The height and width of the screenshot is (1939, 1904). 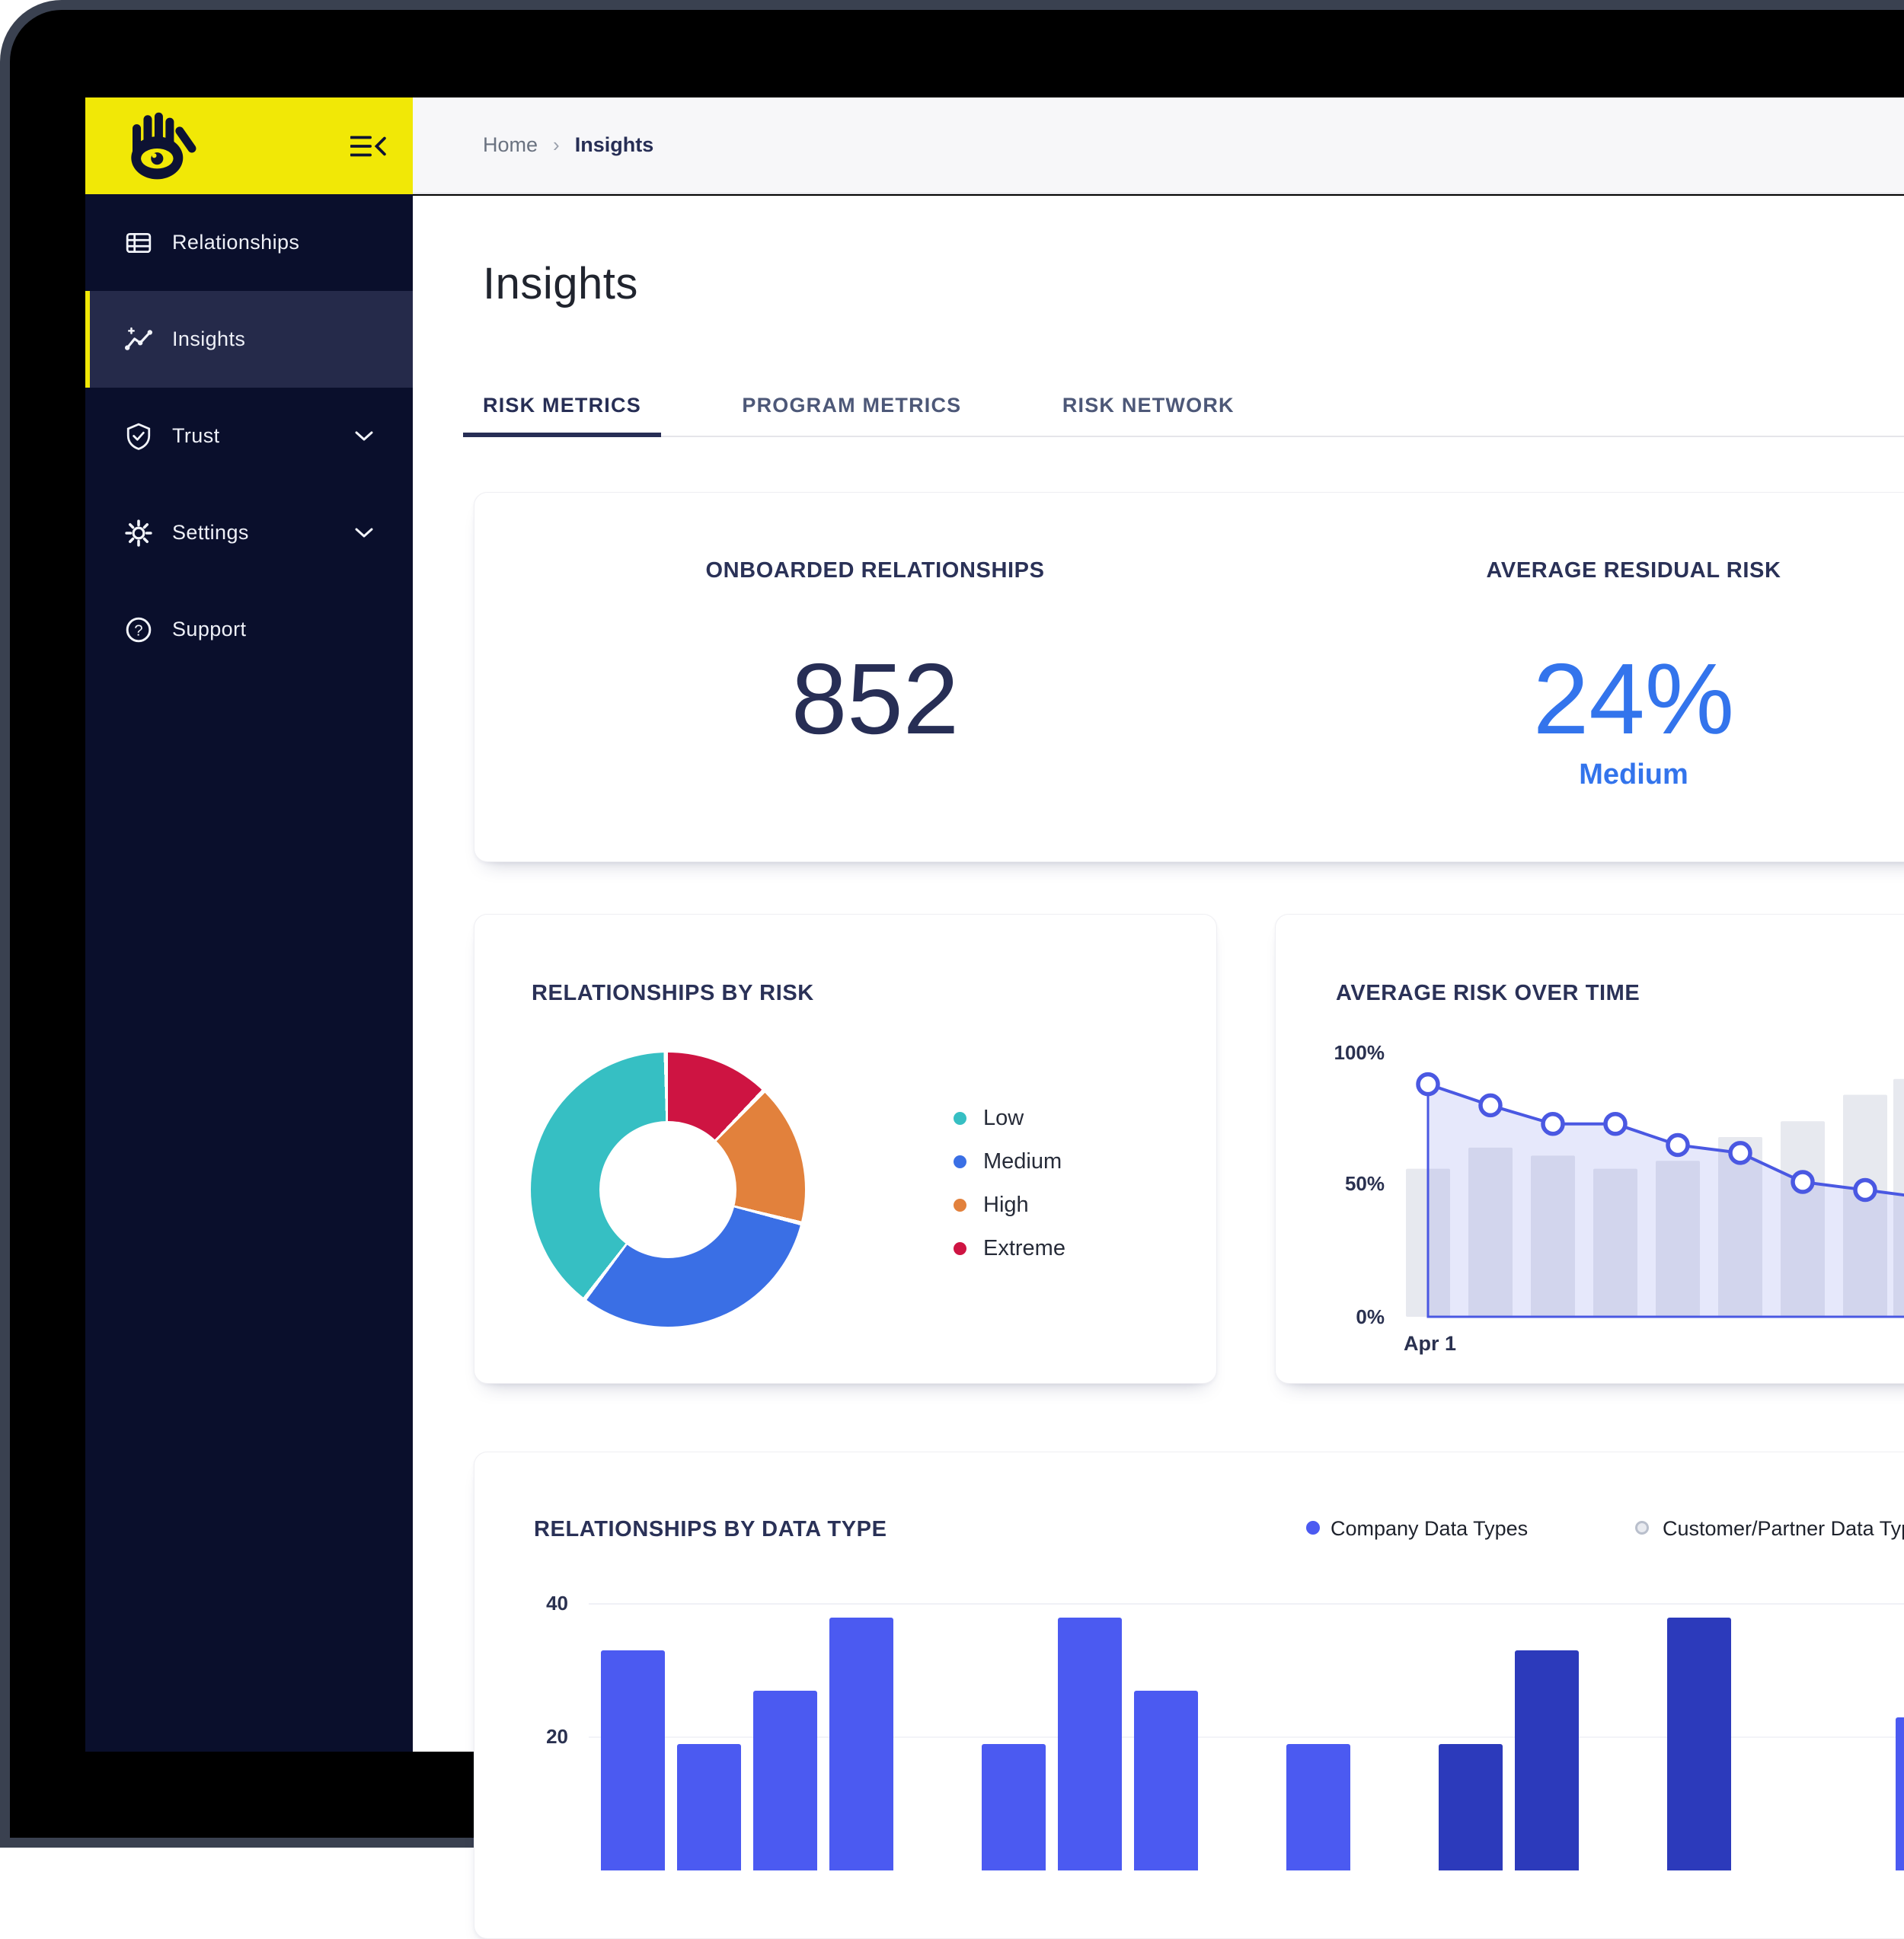 I want to click on trend-icon, so click(x=138, y=339).